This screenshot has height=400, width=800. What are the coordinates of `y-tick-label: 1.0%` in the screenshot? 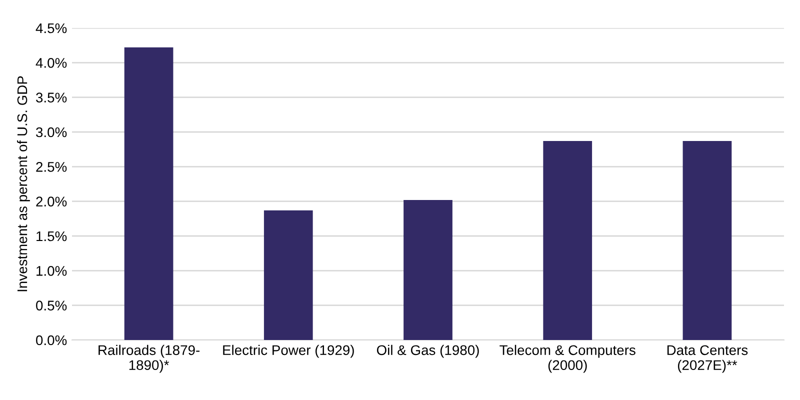 It's located at (51, 271).